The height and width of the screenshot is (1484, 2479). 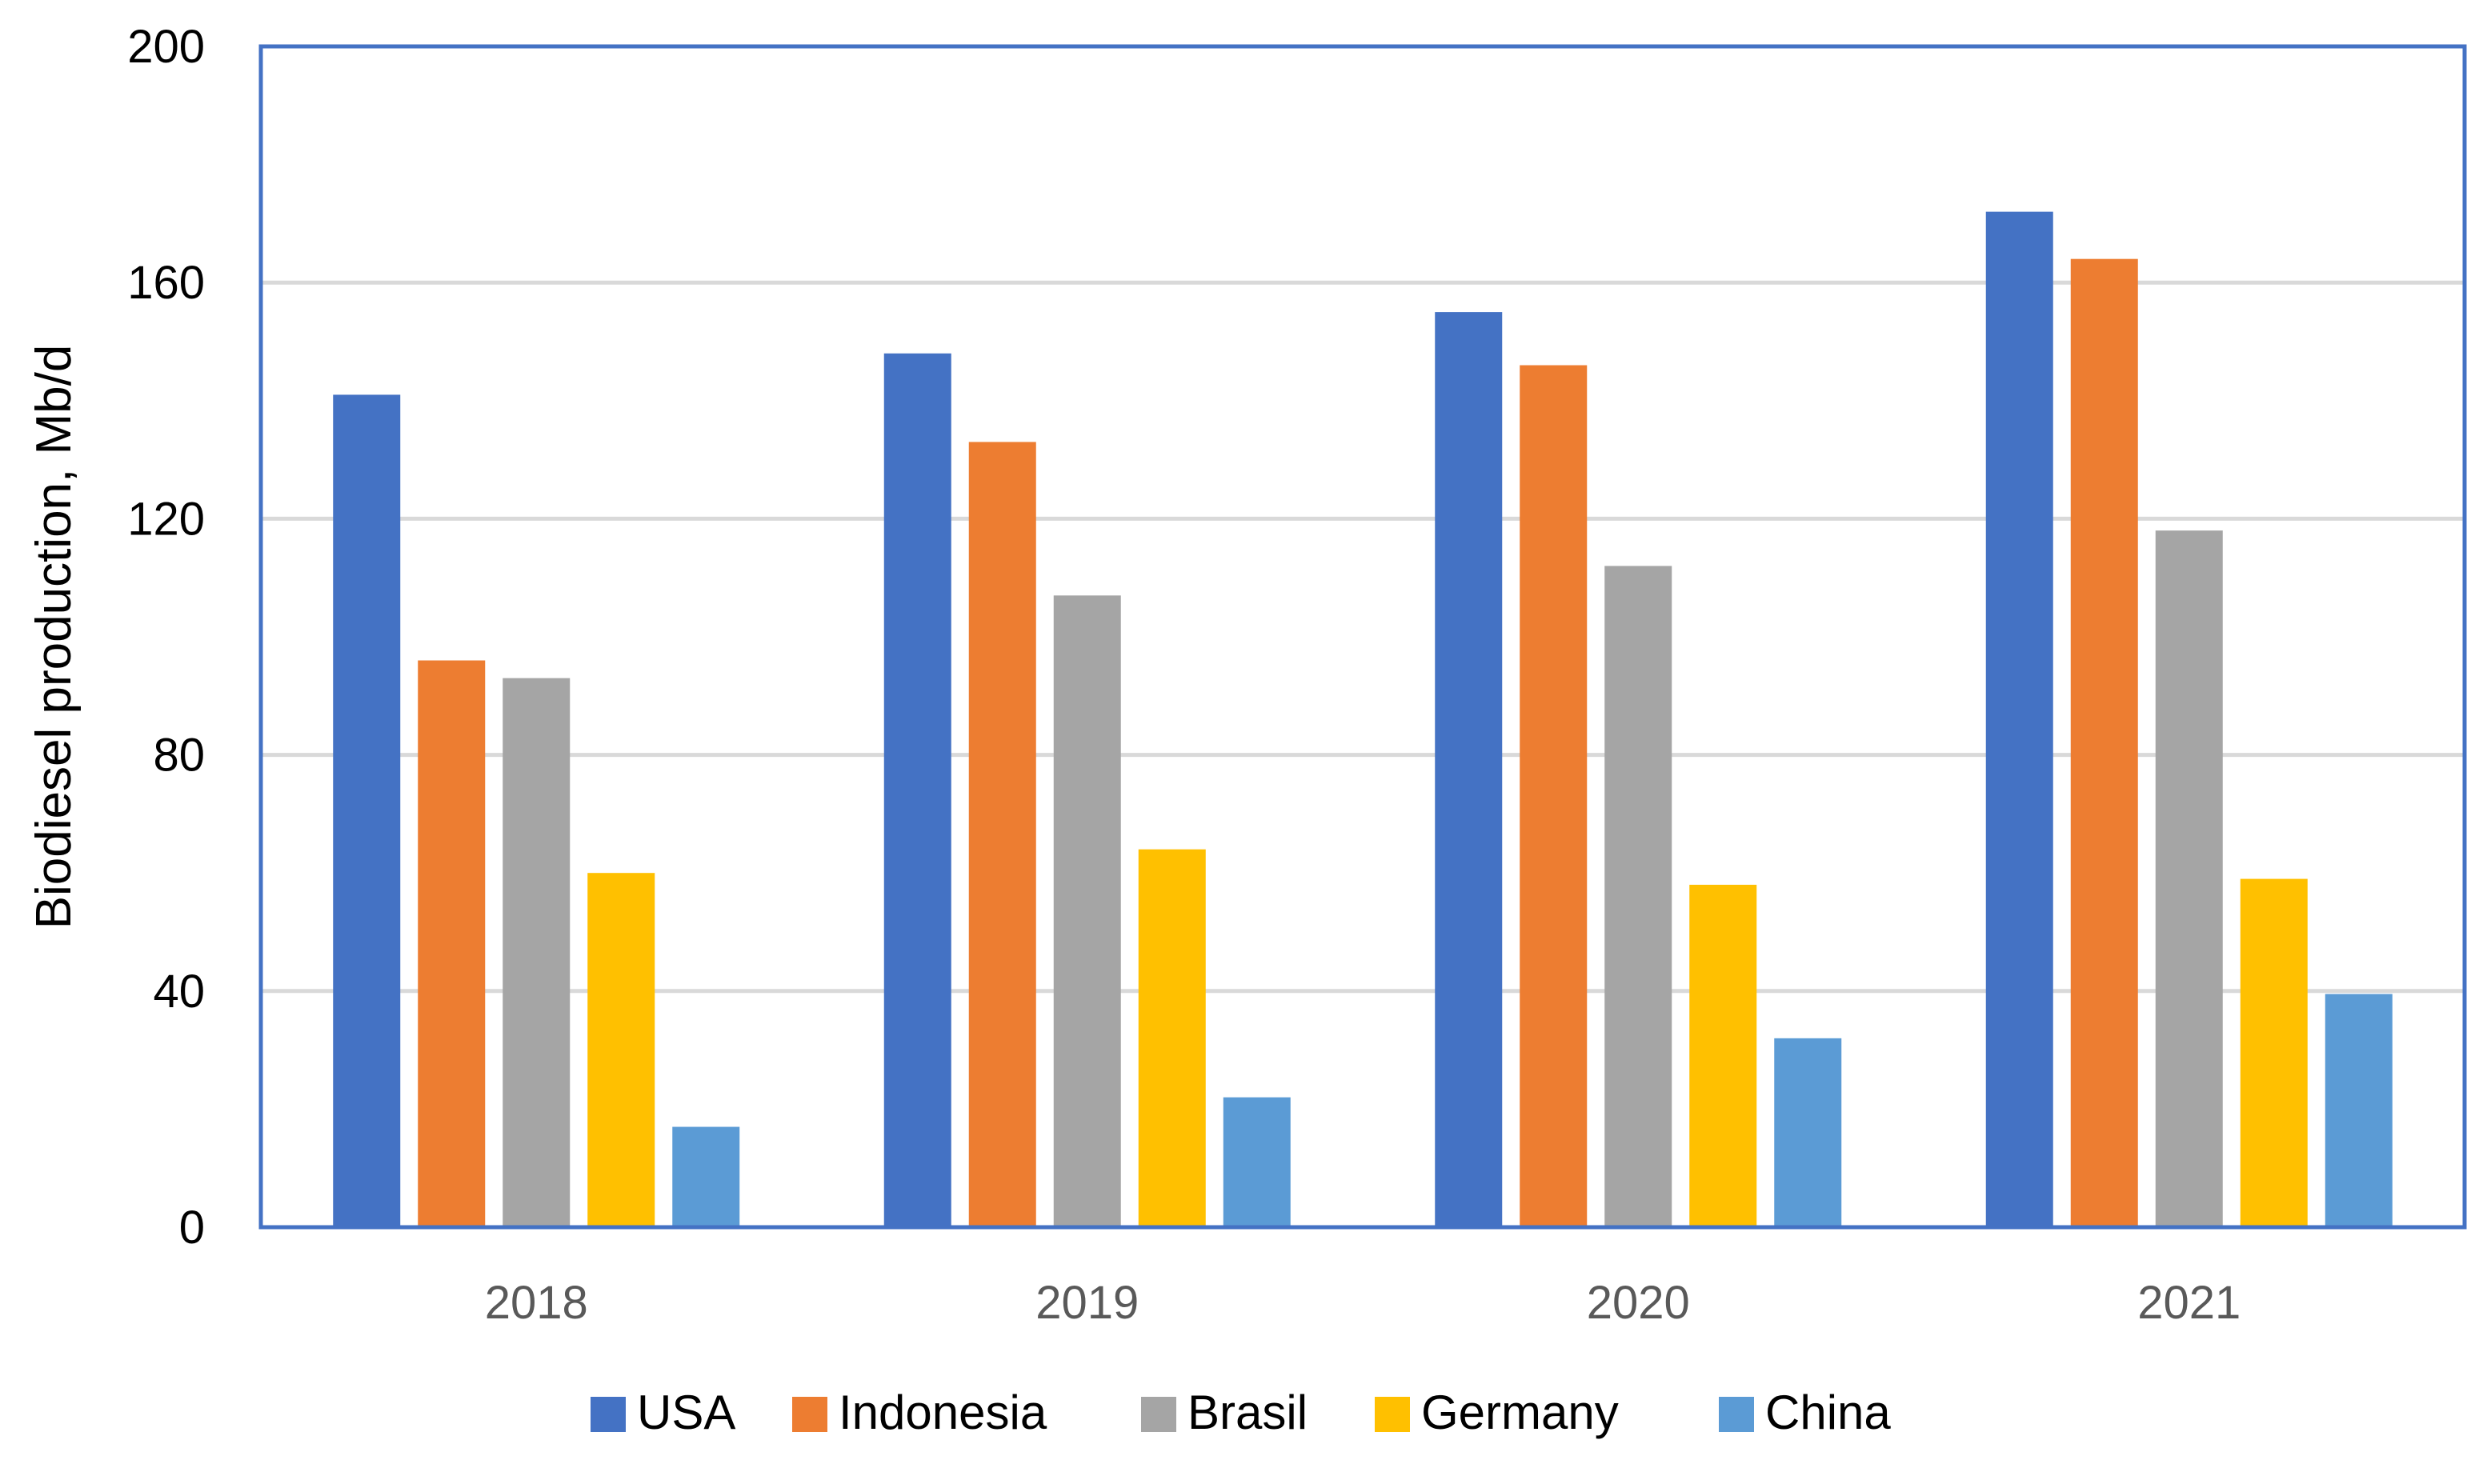 I want to click on bar-germany-2021, so click(x=2274, y=1052).